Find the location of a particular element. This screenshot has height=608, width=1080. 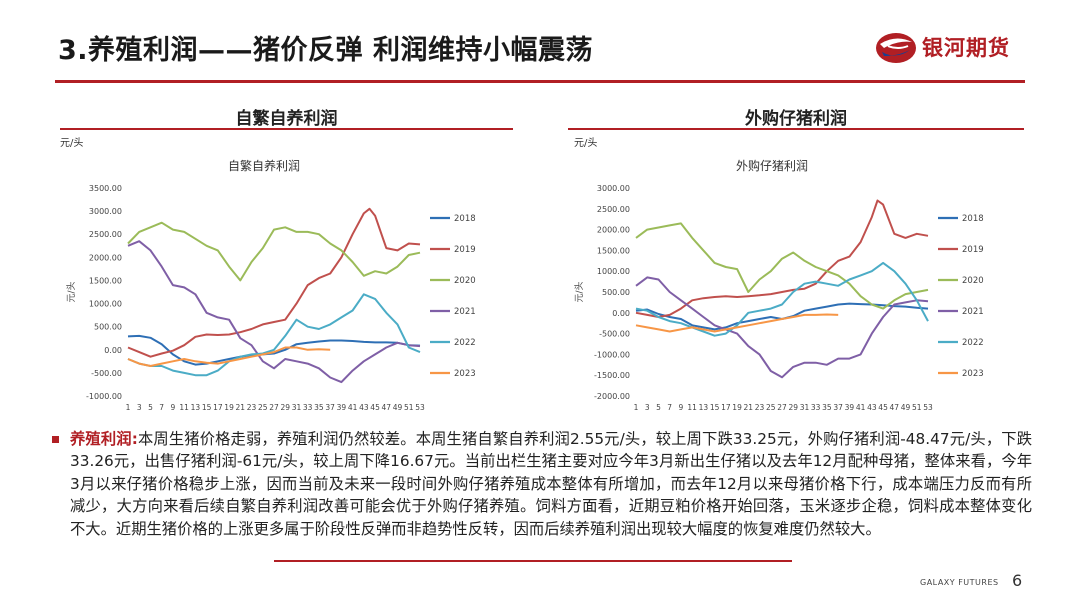

left-chart-header: 自繁自养利润 is located at coordinates (286, 119).